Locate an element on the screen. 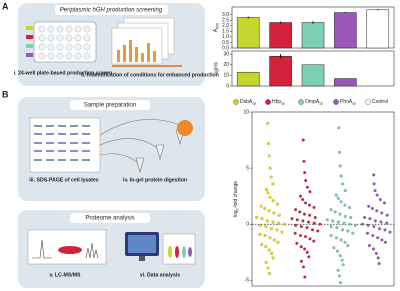  legend-name: PhoA is located at coordinates (346, 102).